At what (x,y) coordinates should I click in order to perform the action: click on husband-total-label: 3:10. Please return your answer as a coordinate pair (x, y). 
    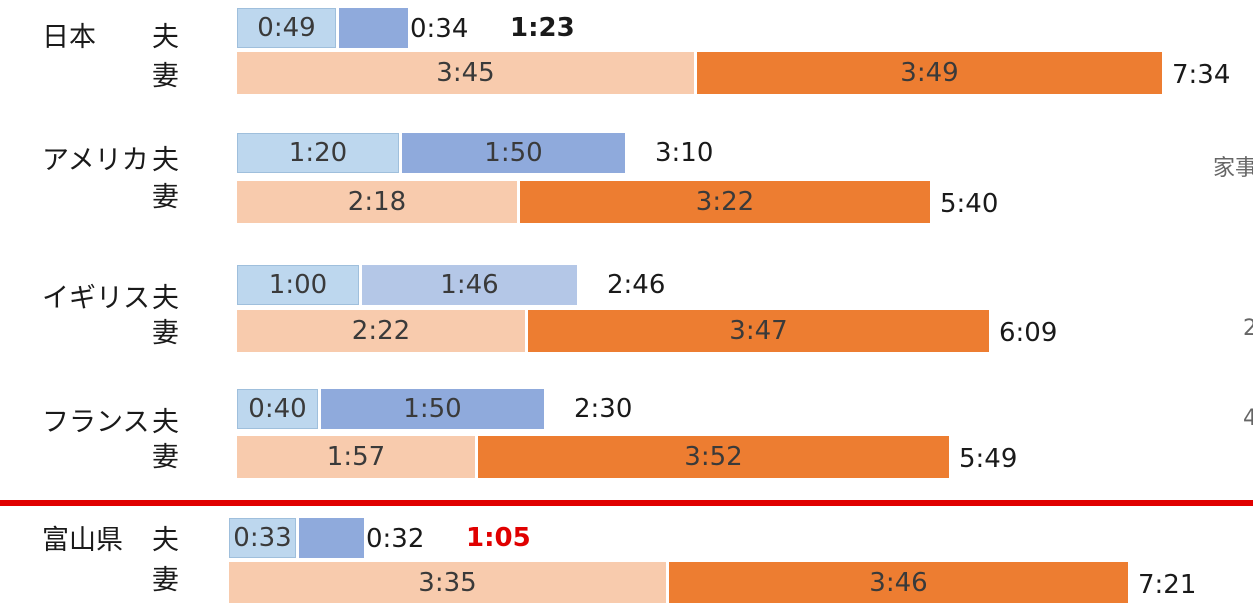
    Looking at the image, I should click on (684, 153).